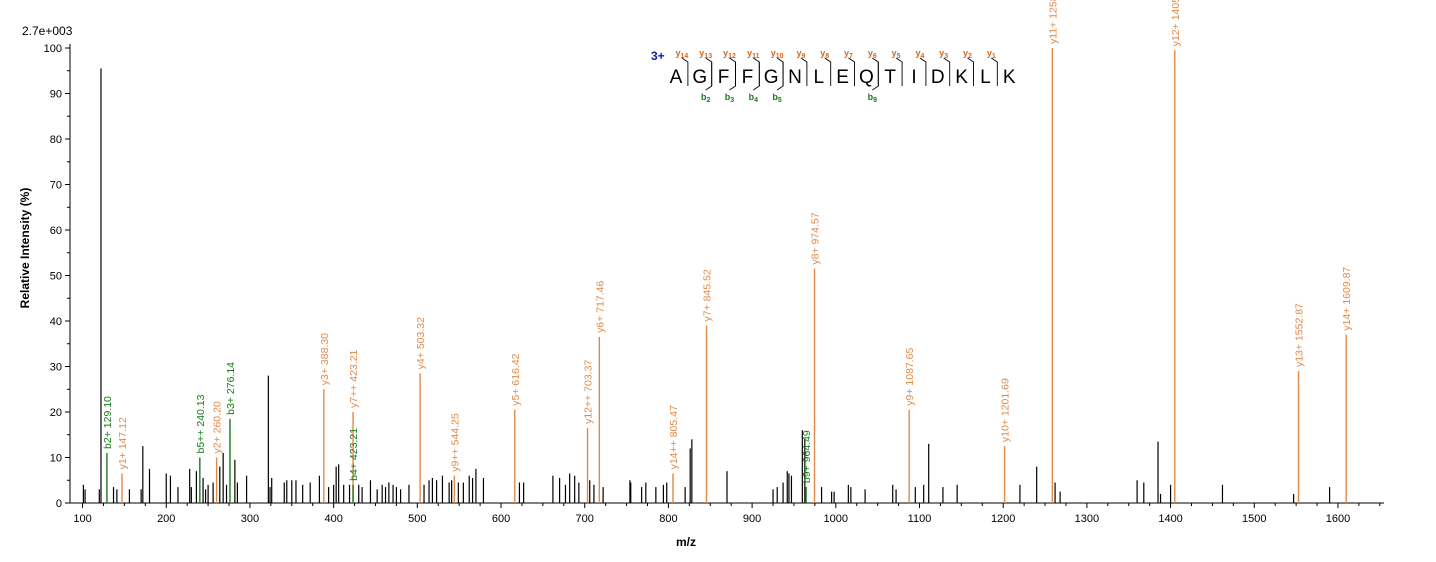  What do you see at coordinates (848, 54) in the screenshot?
I see `y-ion-marker-label: y7` at bounding box center [848, 54].